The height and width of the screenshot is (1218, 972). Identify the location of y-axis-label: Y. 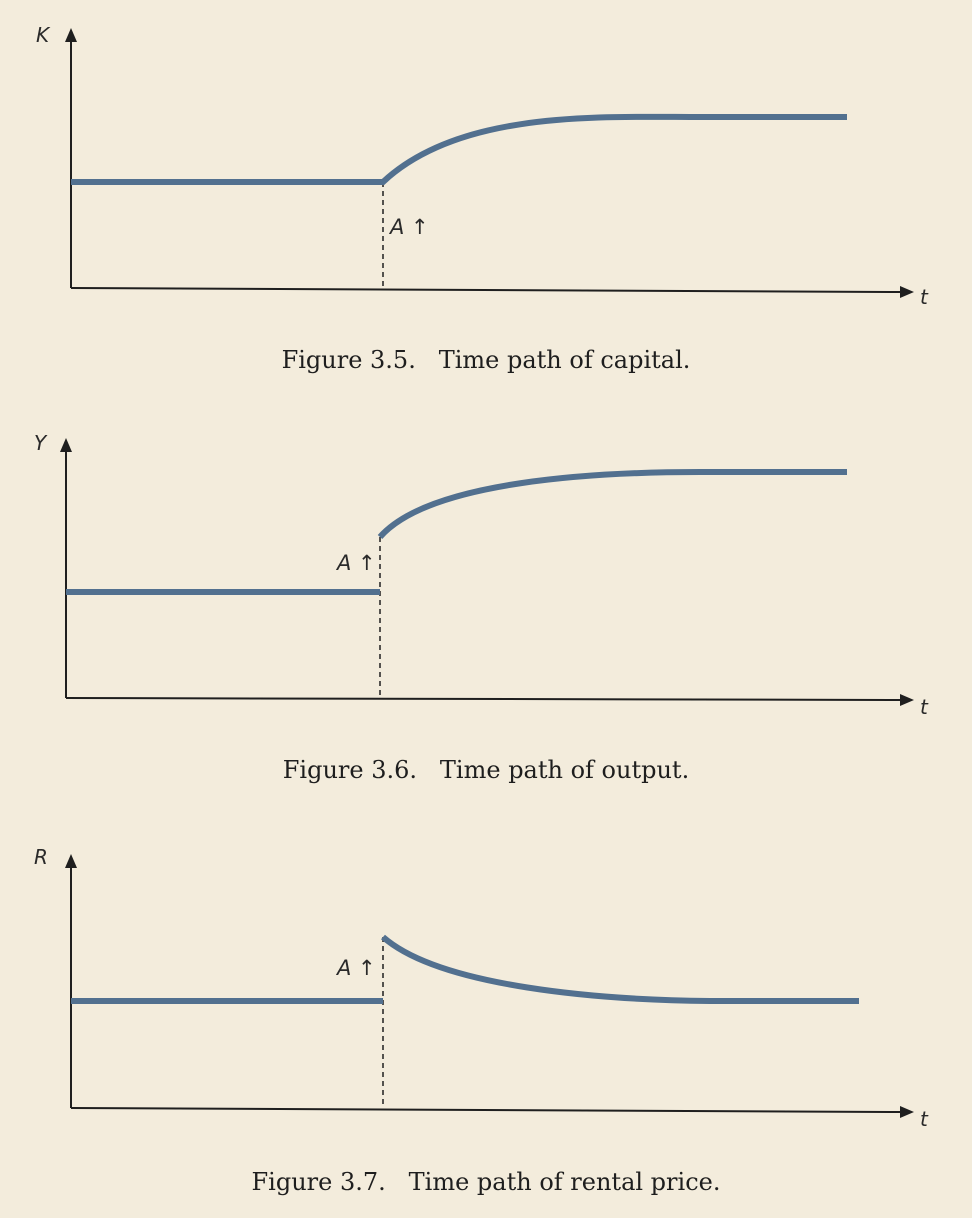
(41, 443).